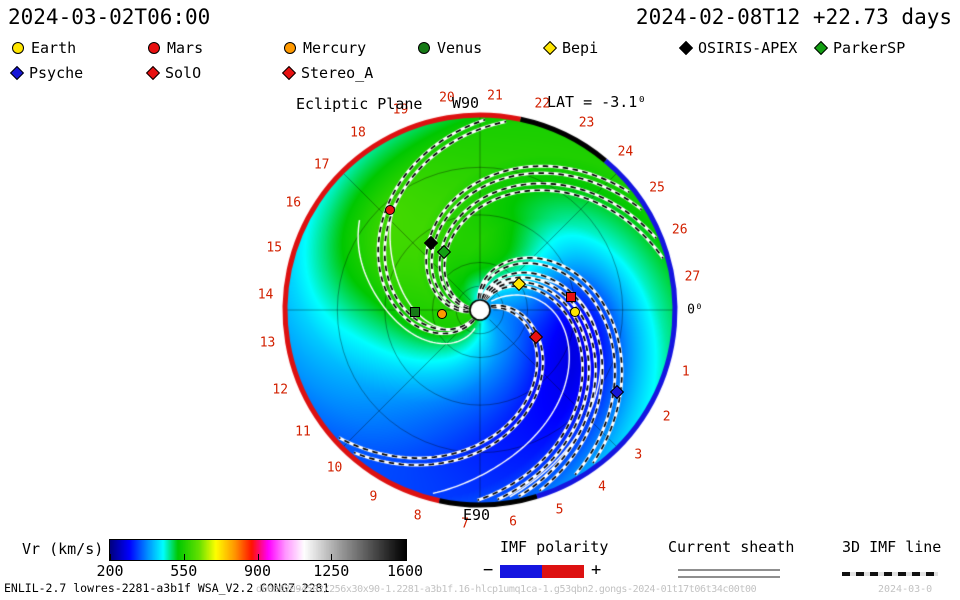  What do you see at coordinates (521, 571) in the screenshot?
I see `imf-negative-swatch` at bounding box center [521, 571].